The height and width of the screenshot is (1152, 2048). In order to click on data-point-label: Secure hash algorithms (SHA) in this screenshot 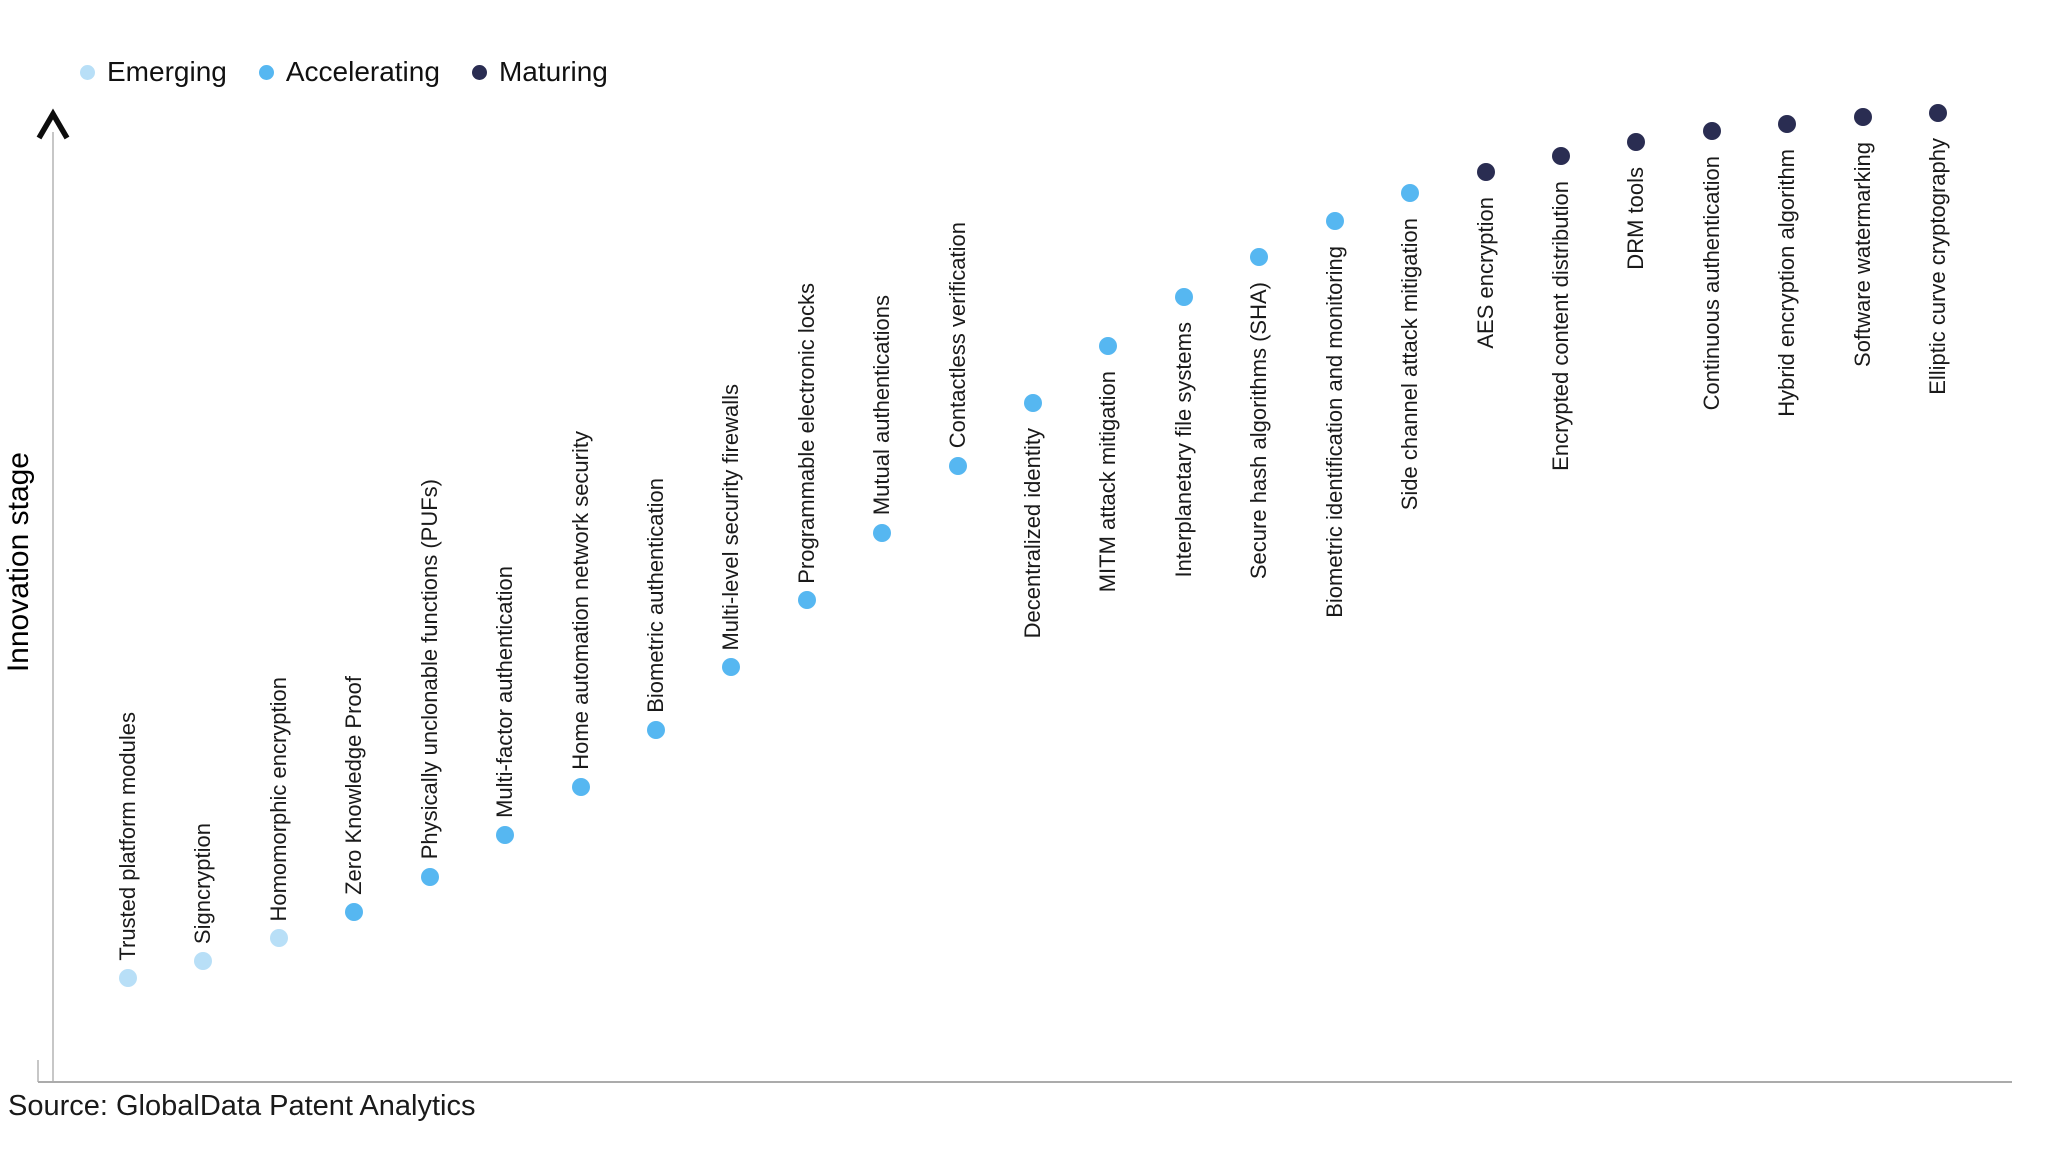, I will do `click(1259, 431)`.